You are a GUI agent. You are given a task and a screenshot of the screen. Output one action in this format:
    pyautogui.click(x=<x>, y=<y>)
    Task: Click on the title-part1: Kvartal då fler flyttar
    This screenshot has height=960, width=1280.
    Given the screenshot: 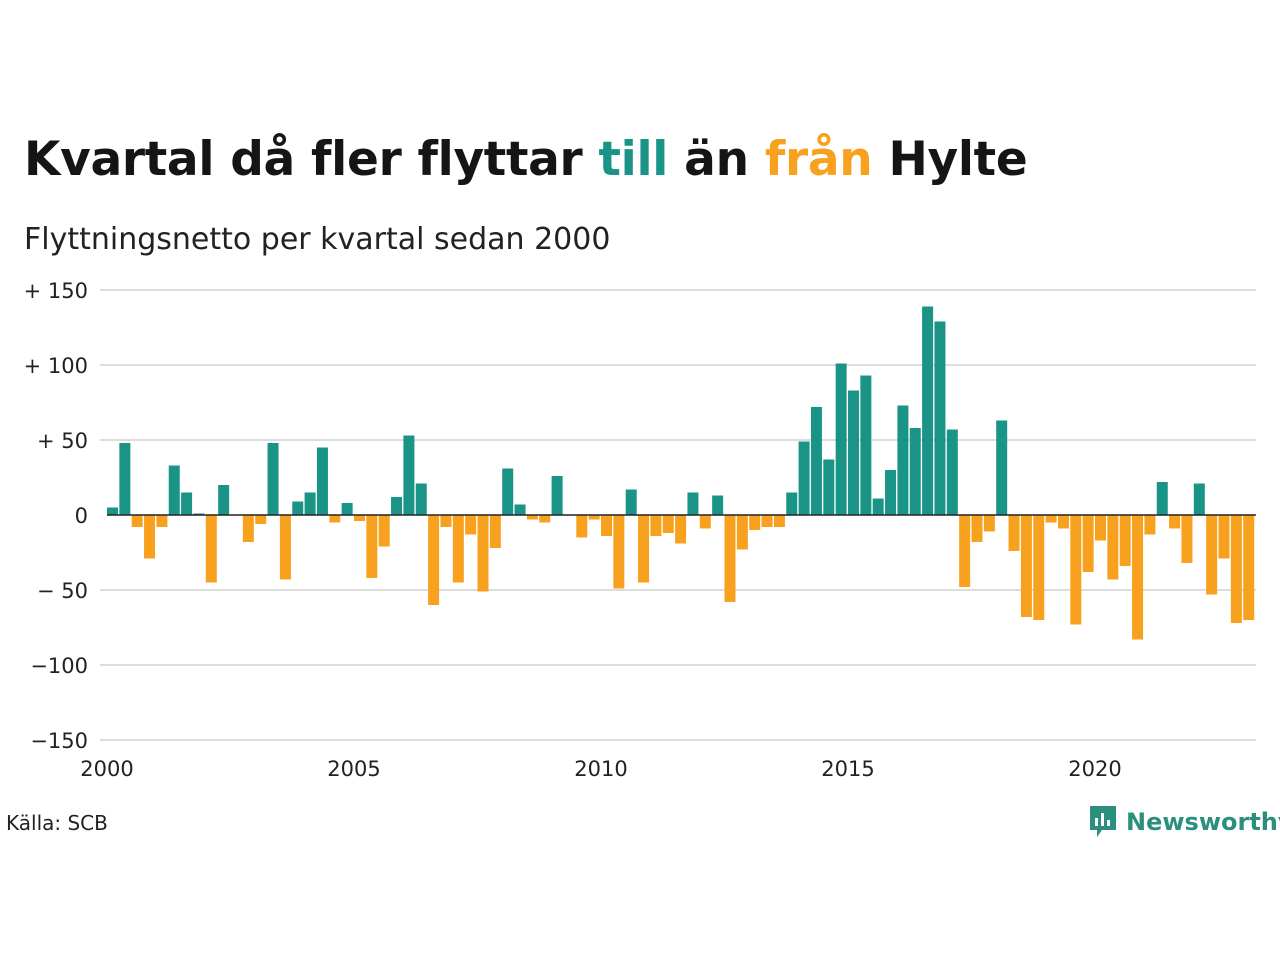 What is the action you would take?
    pyautogui.click(x=311, y=159)
    